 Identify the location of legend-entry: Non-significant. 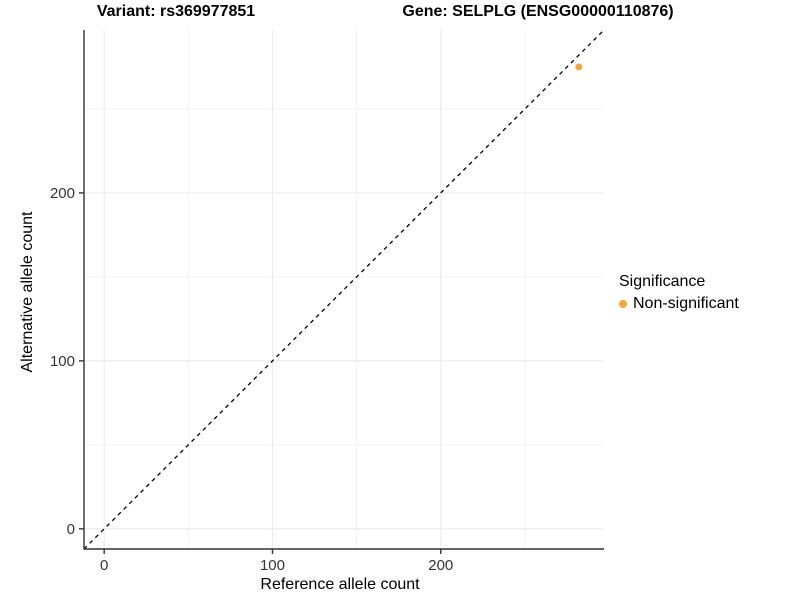
(679, 304).